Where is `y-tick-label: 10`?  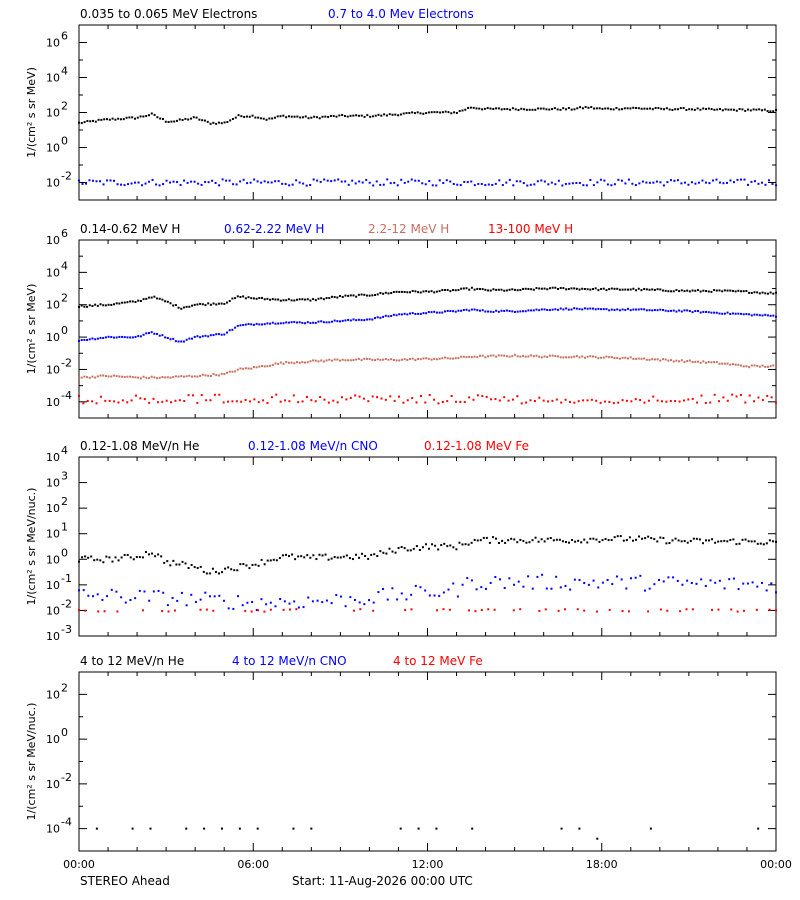
y-tick-label: 10 is located at coordinates (53, 148).